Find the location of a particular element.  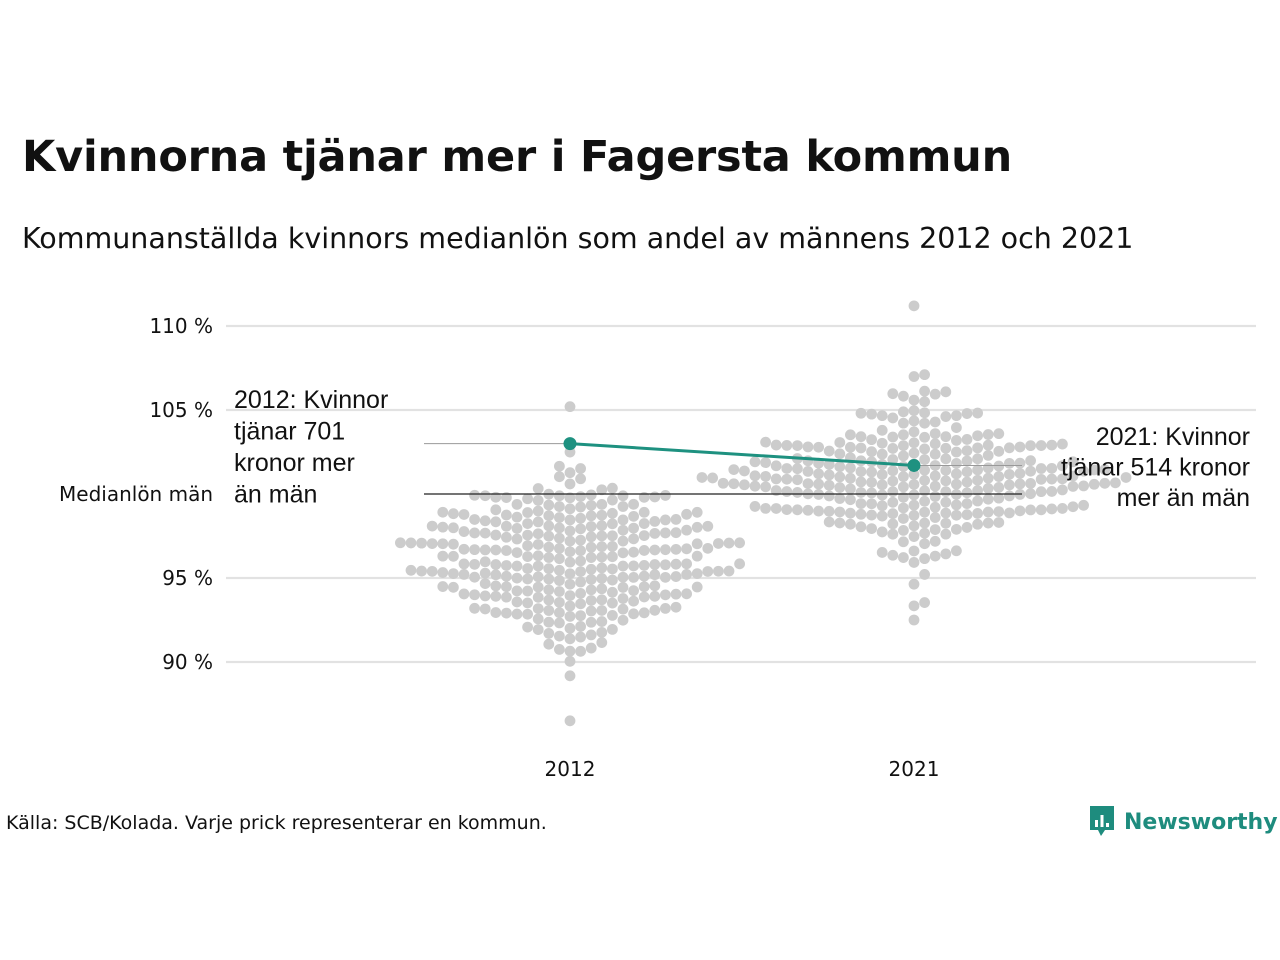

x-tick-label: 2012 is located at coordinates (570, 769).